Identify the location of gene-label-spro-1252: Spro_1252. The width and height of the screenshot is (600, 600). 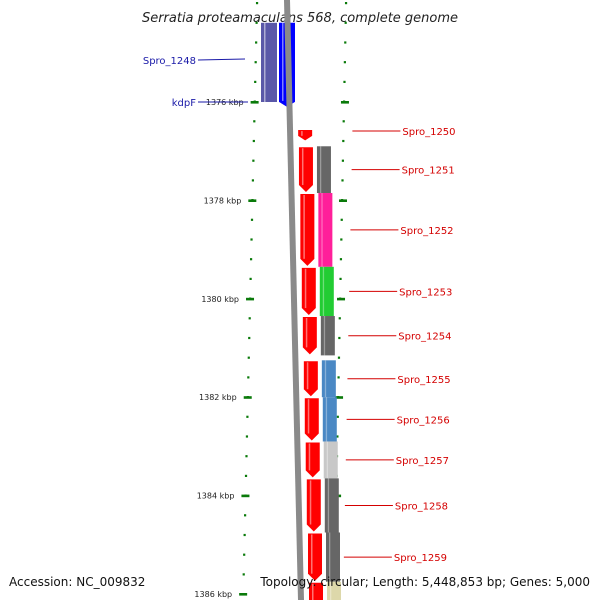
(426, 231).